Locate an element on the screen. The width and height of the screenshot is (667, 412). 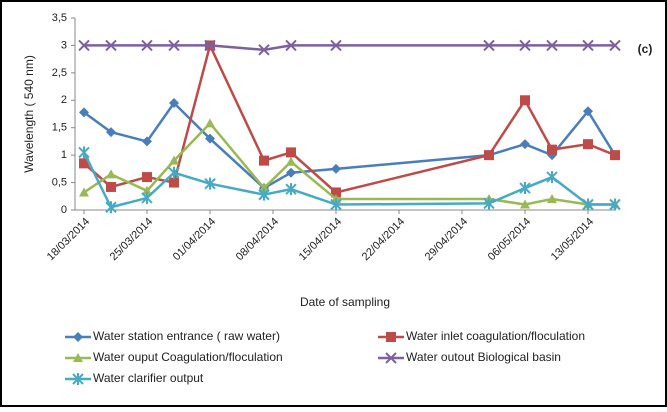
x-tick-label: 18/03/2014 is located at coordinates (68, 239).